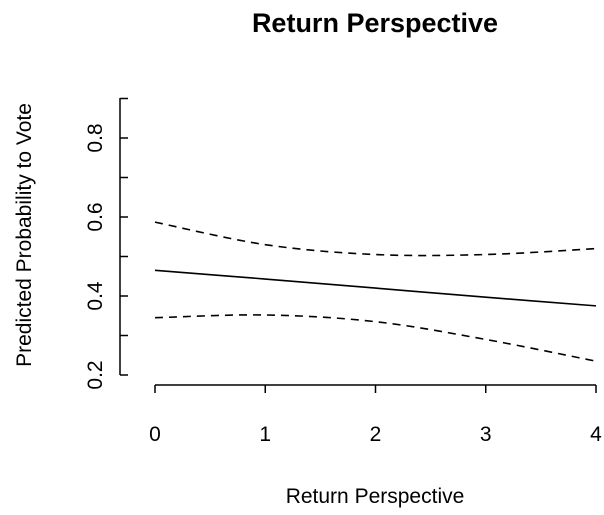 The width and height of the screenshot is (604, 515). I want to click on series-line-lower-bound, so click(375, 338).